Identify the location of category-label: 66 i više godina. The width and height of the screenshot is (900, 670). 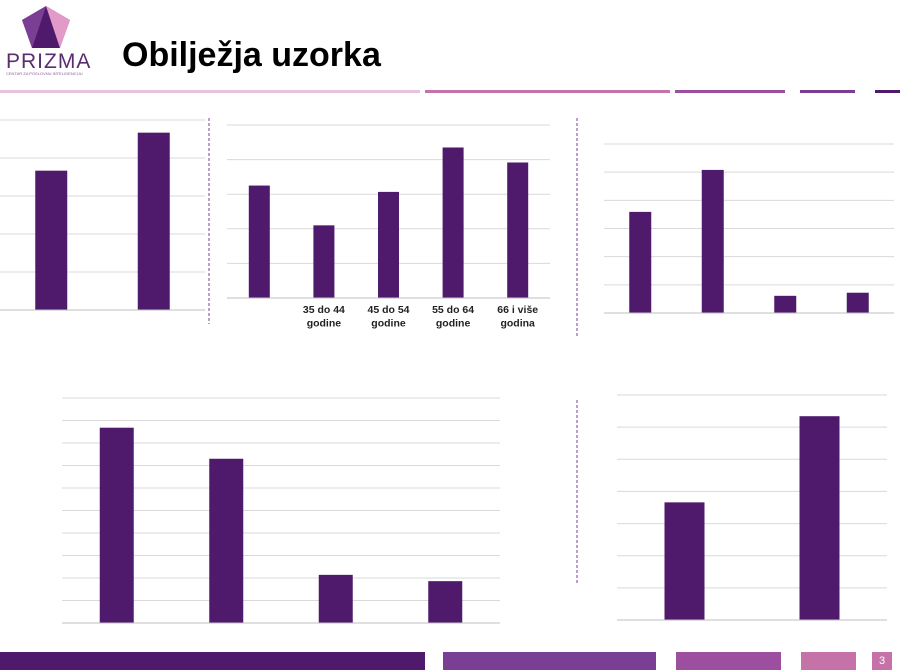
(517, 317).